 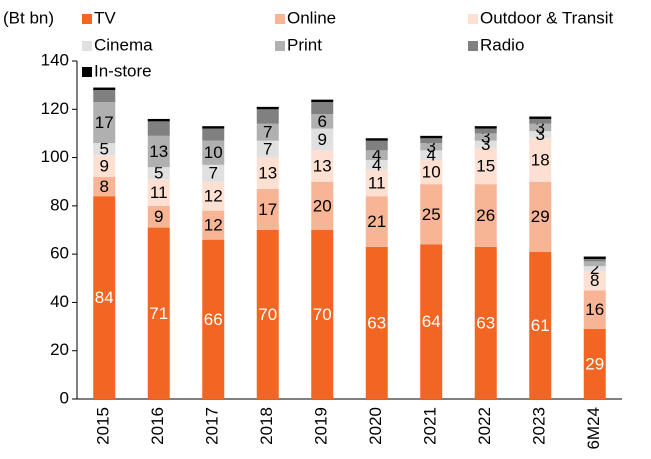 I want to click on data-label: 5, so click(x=104, y=149).